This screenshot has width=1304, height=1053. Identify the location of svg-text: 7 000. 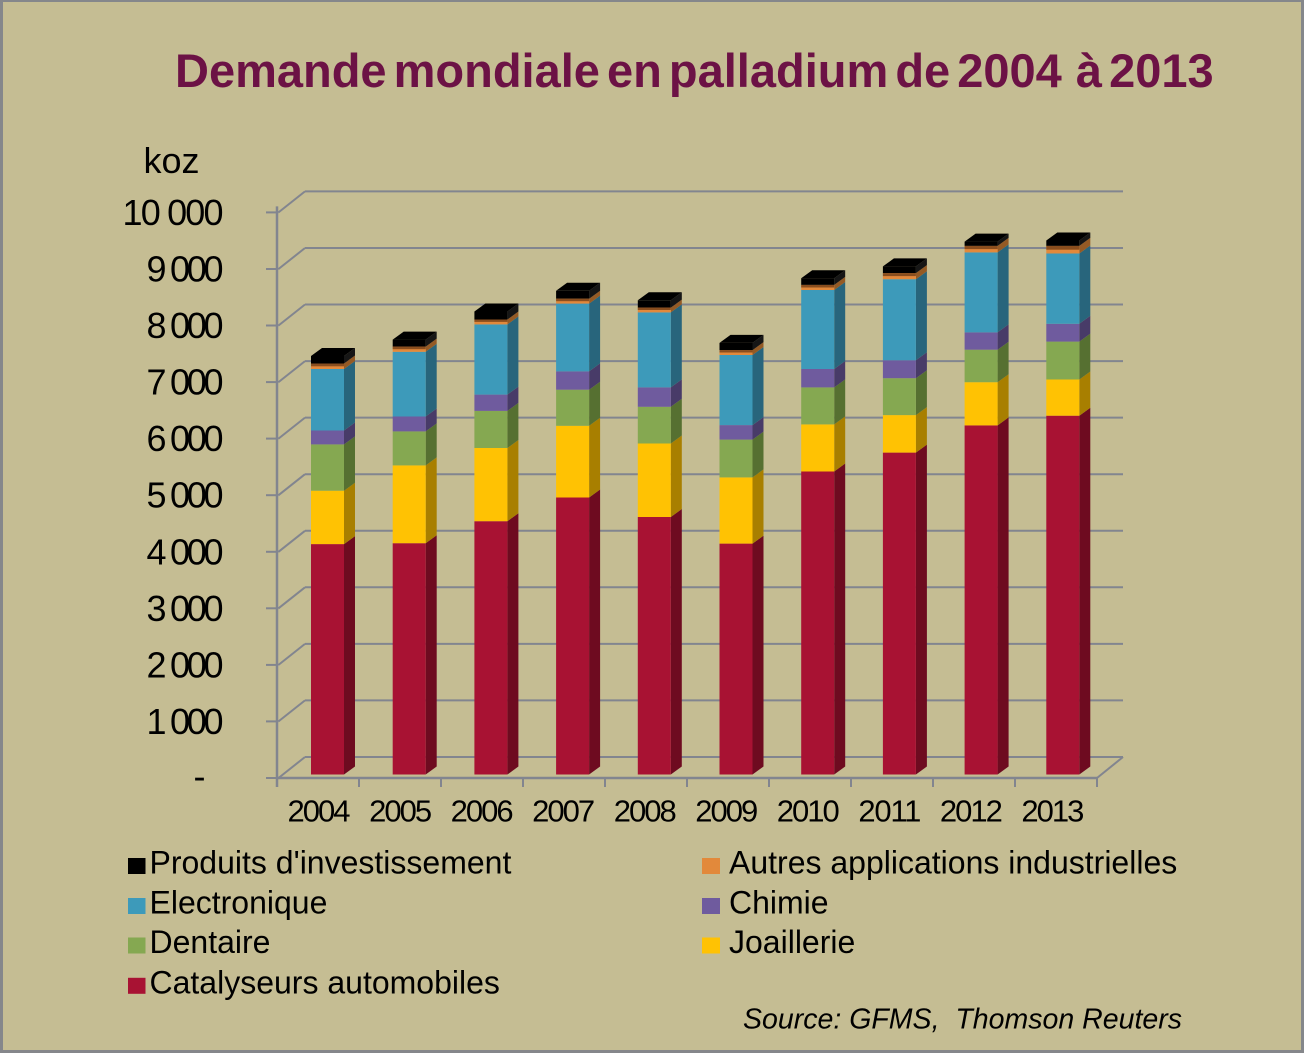
(185, 382).